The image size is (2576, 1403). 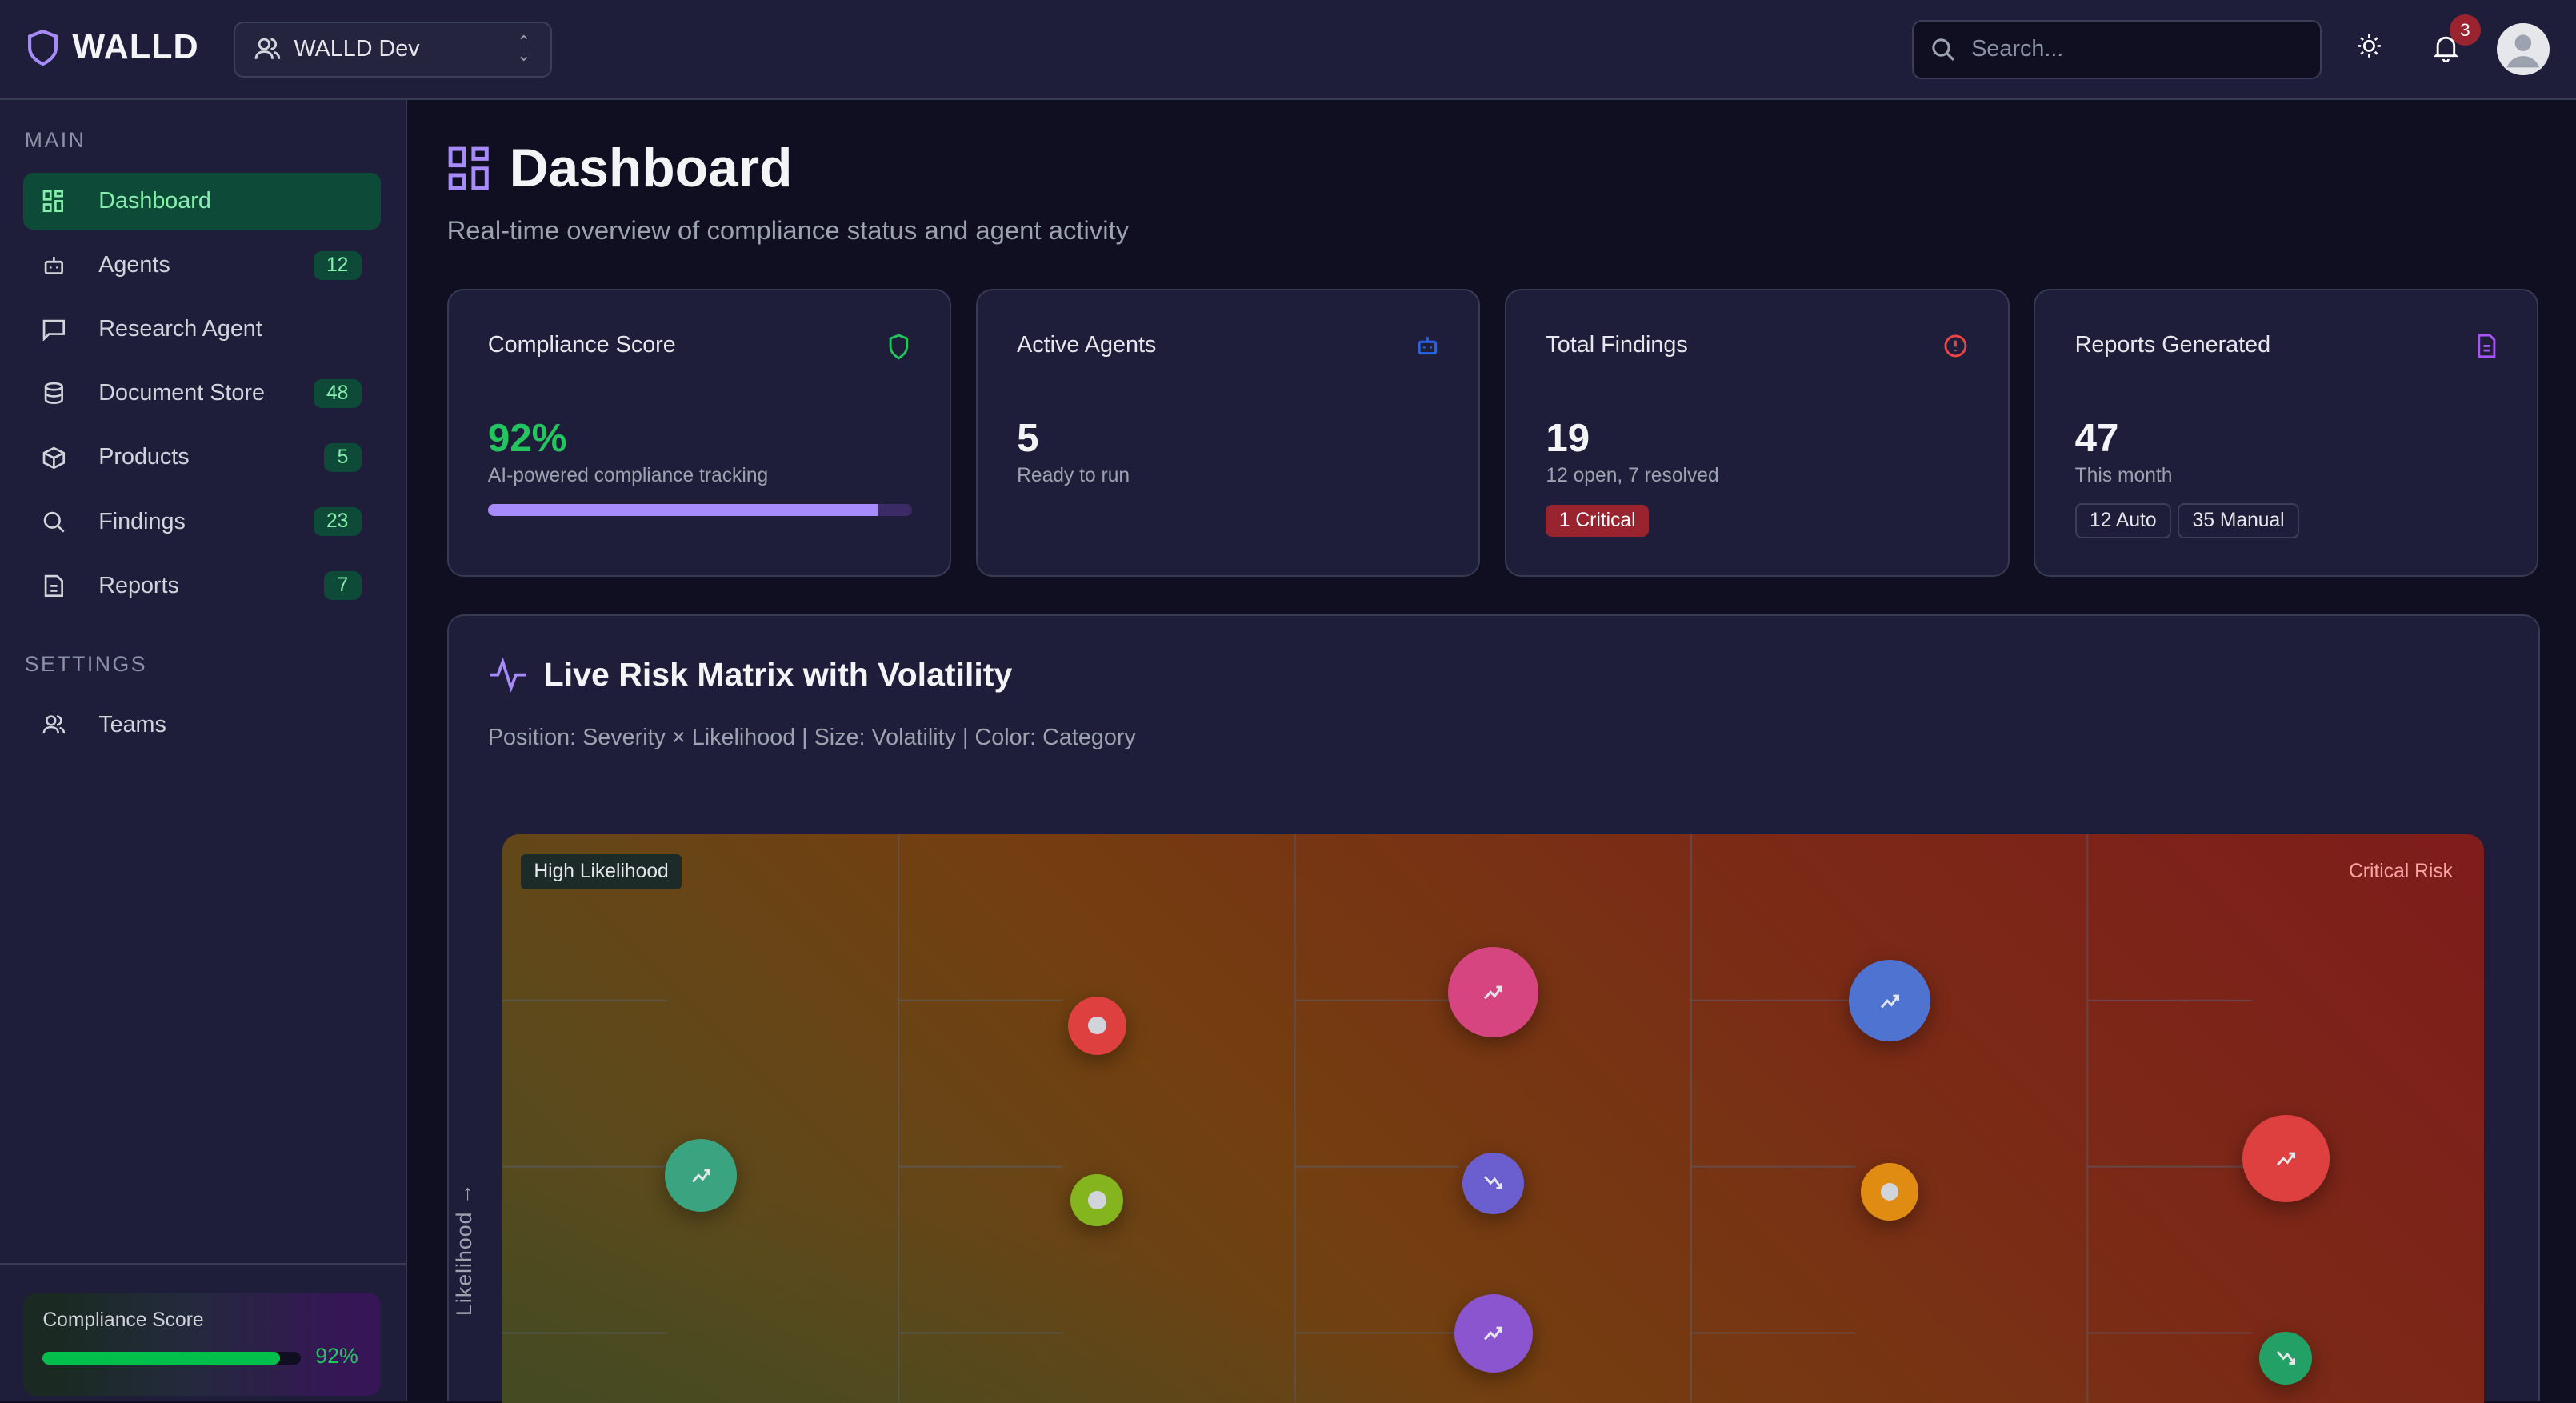 What do you see at coordinates (2369, 46) in the screenshot?
I see `sun-icon` at bounding box center [2369, 46].